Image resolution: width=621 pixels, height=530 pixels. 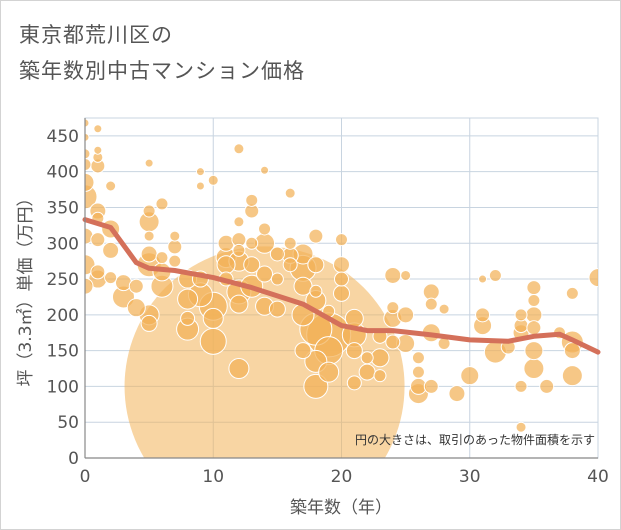 I want to click on y-tick-label: 150, so click(x=63, y=352).